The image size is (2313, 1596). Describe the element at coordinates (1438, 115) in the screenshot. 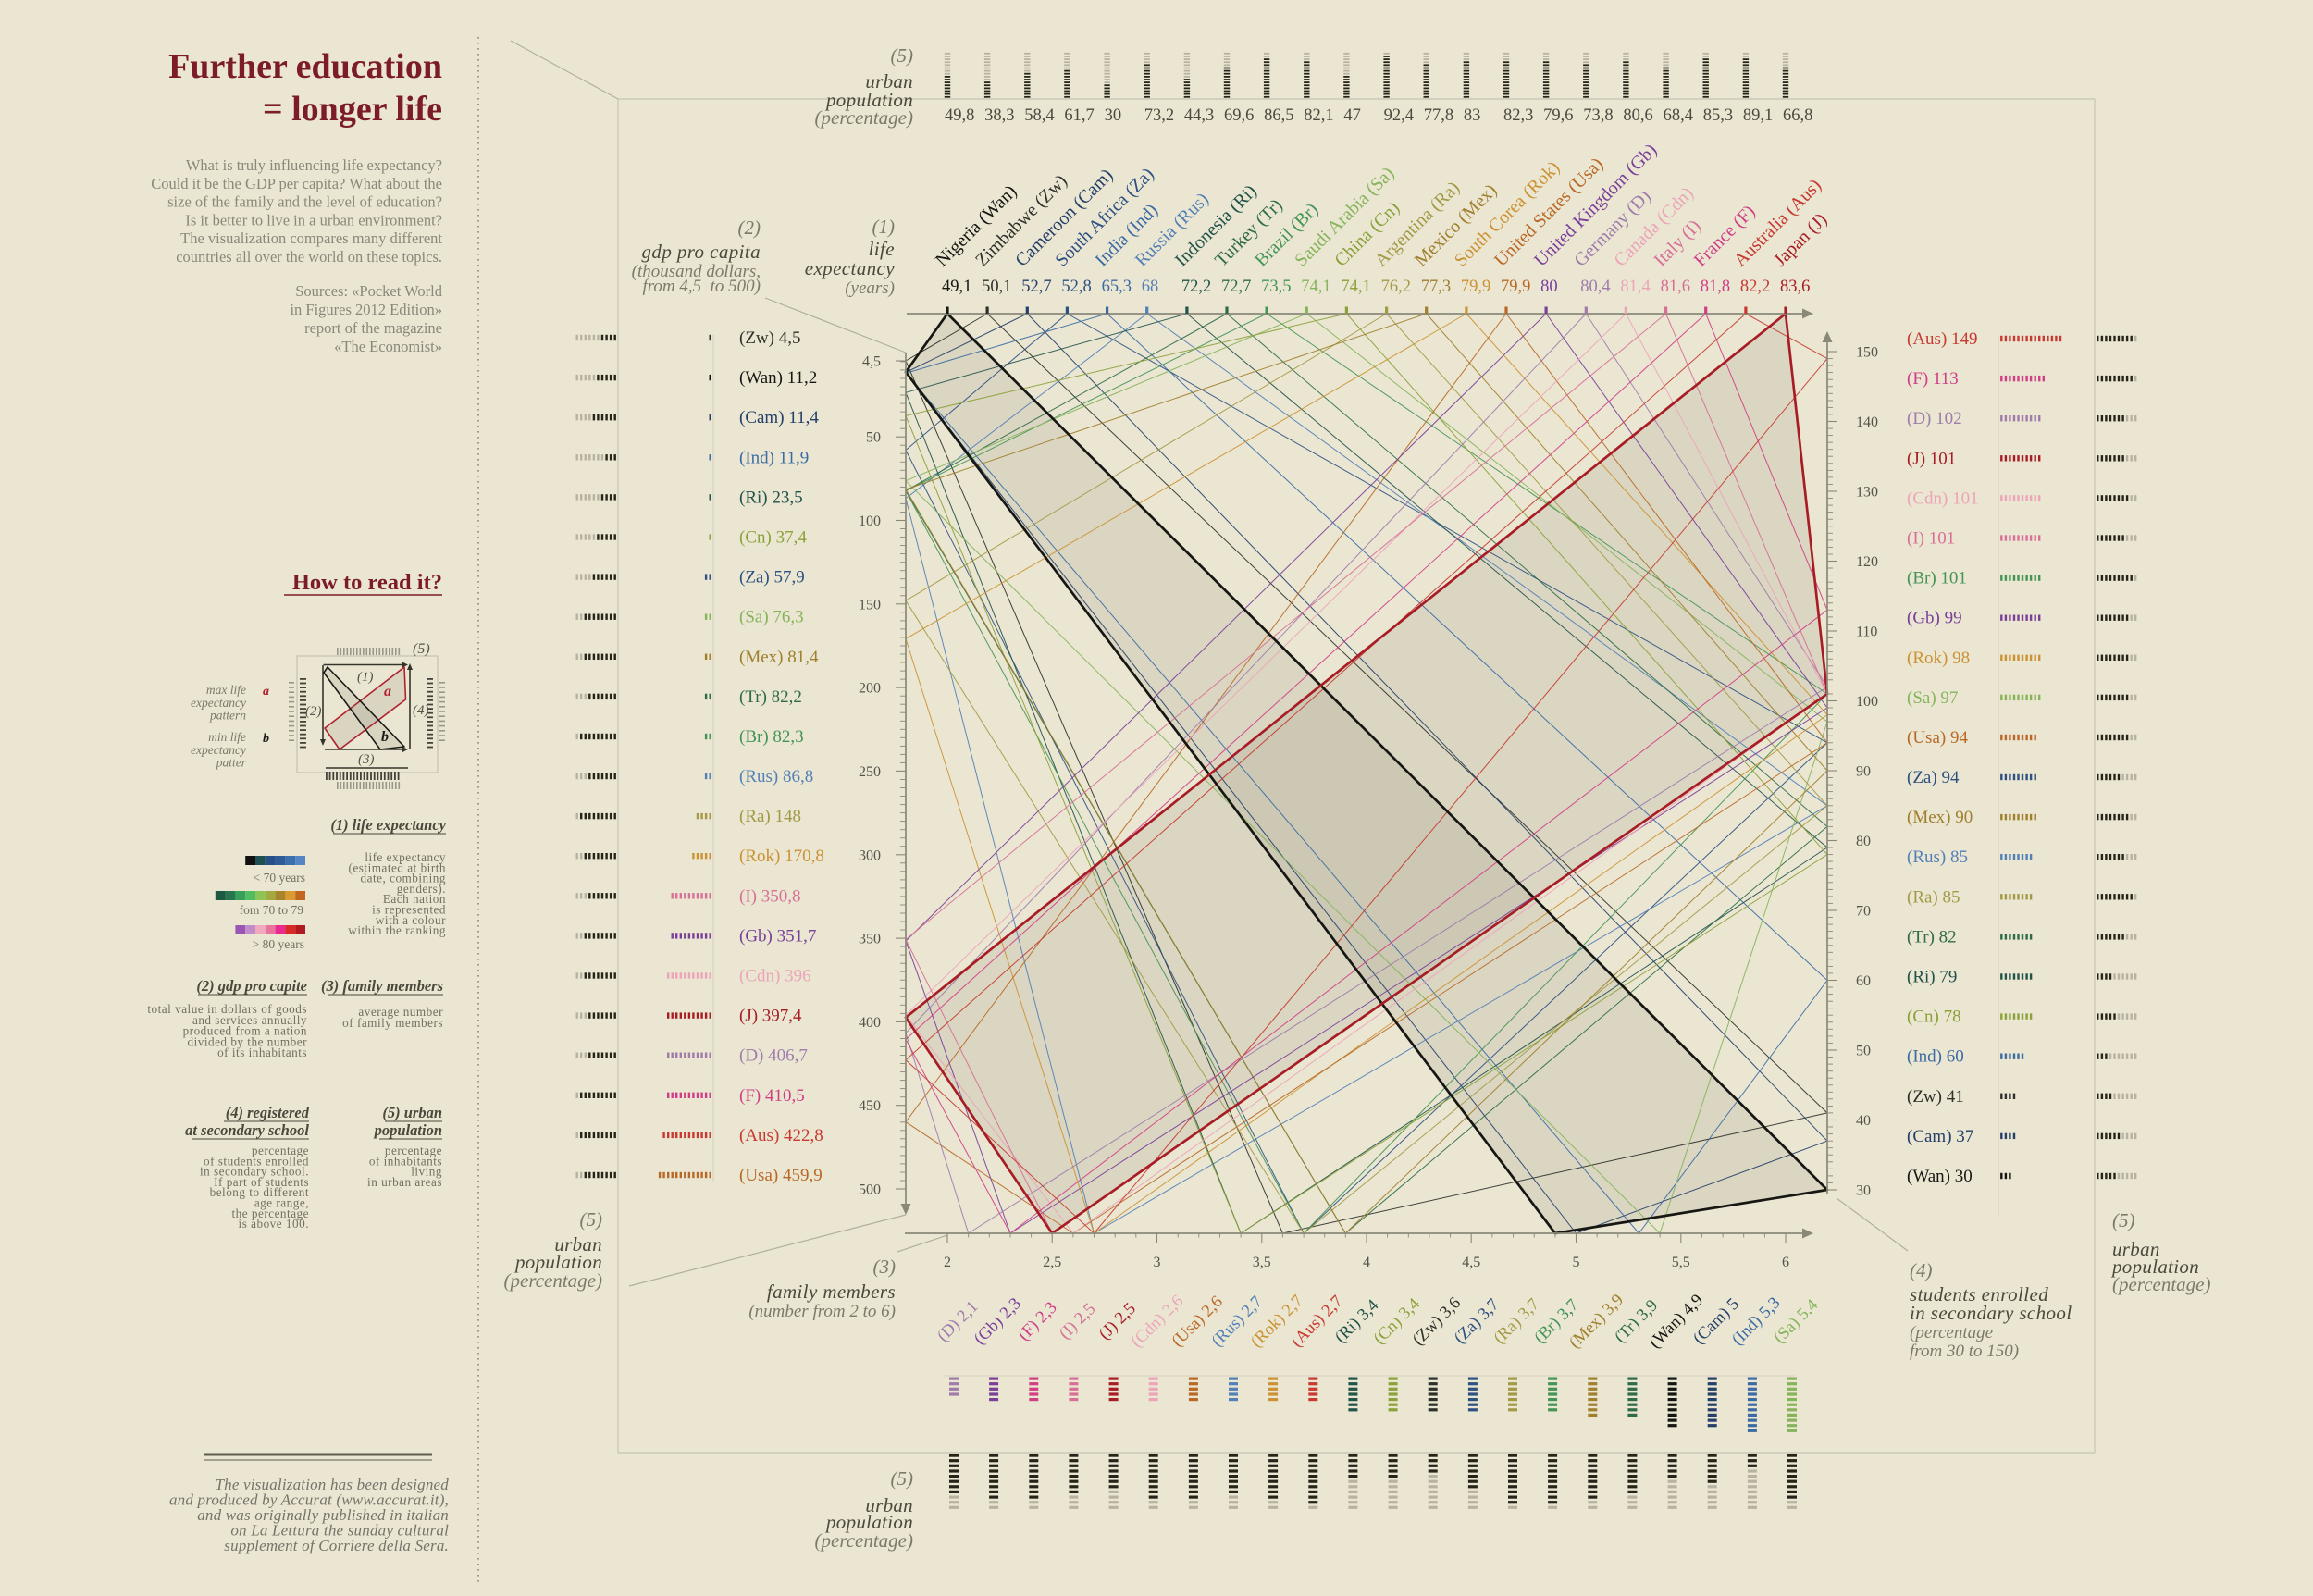

I see `svg-text: 77,8` at that location.